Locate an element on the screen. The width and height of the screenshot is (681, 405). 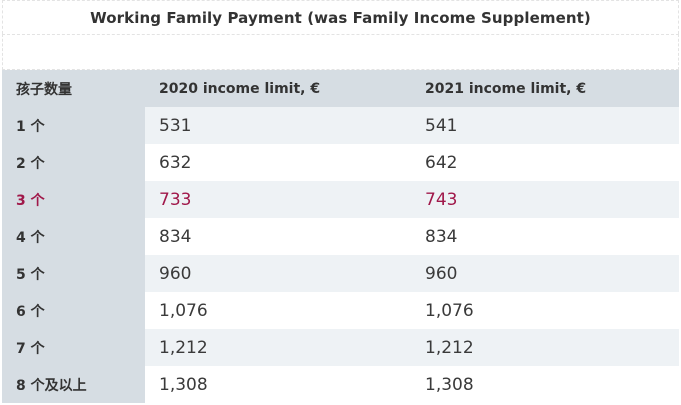
row-2021-limit: 642 is located at coordinates (545, 162).